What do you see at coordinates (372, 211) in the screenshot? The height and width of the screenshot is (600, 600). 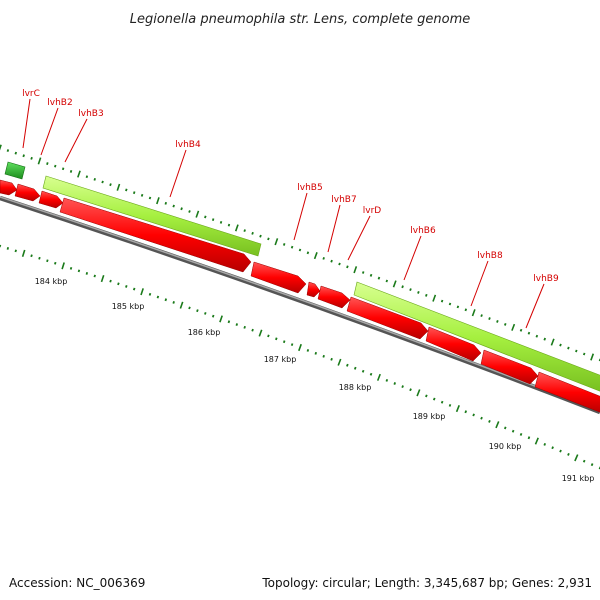 I see `gene-label: lvrD` at bounding box center [372, 211].